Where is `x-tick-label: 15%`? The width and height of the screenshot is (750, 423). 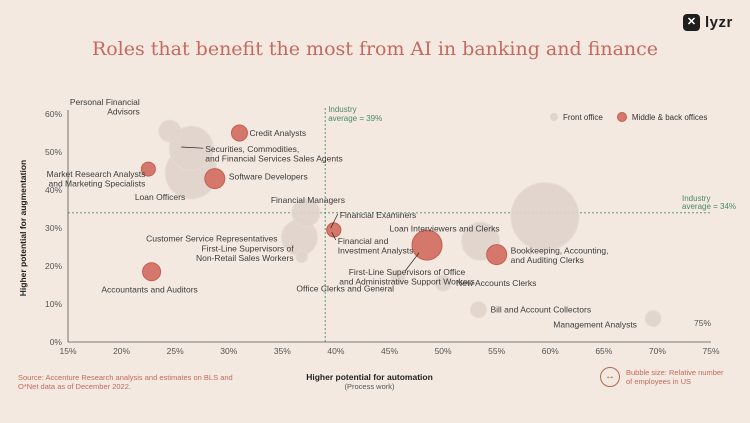
x-tick-label: 15% is located at coordinates (67, 351).